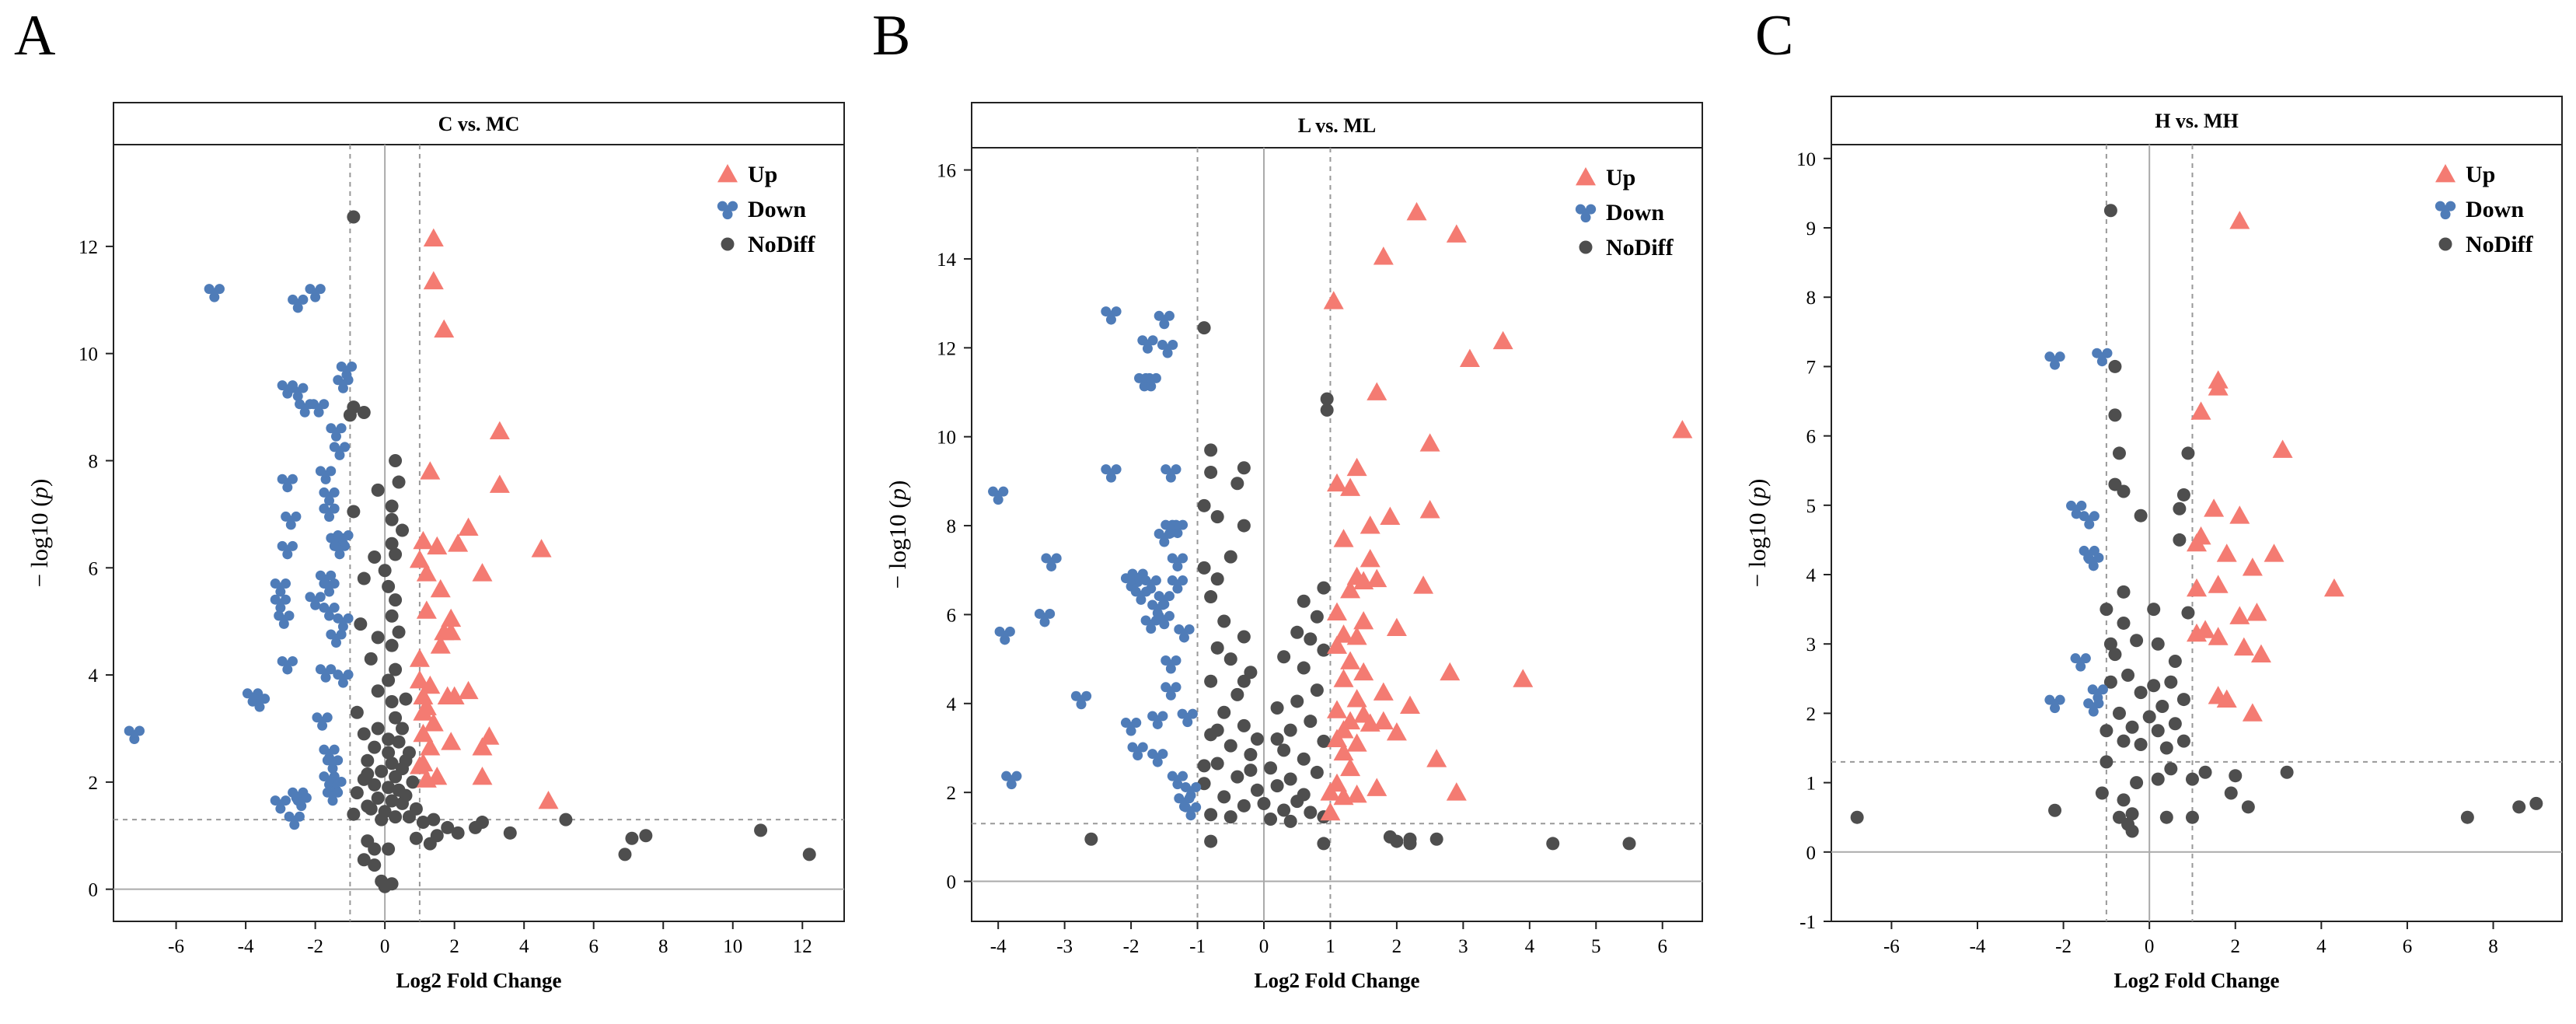  What do you see at coordinates (2493, 946) in the screenshot?
I see `x-tick-label: 8` at bounding box center [2493, 946].